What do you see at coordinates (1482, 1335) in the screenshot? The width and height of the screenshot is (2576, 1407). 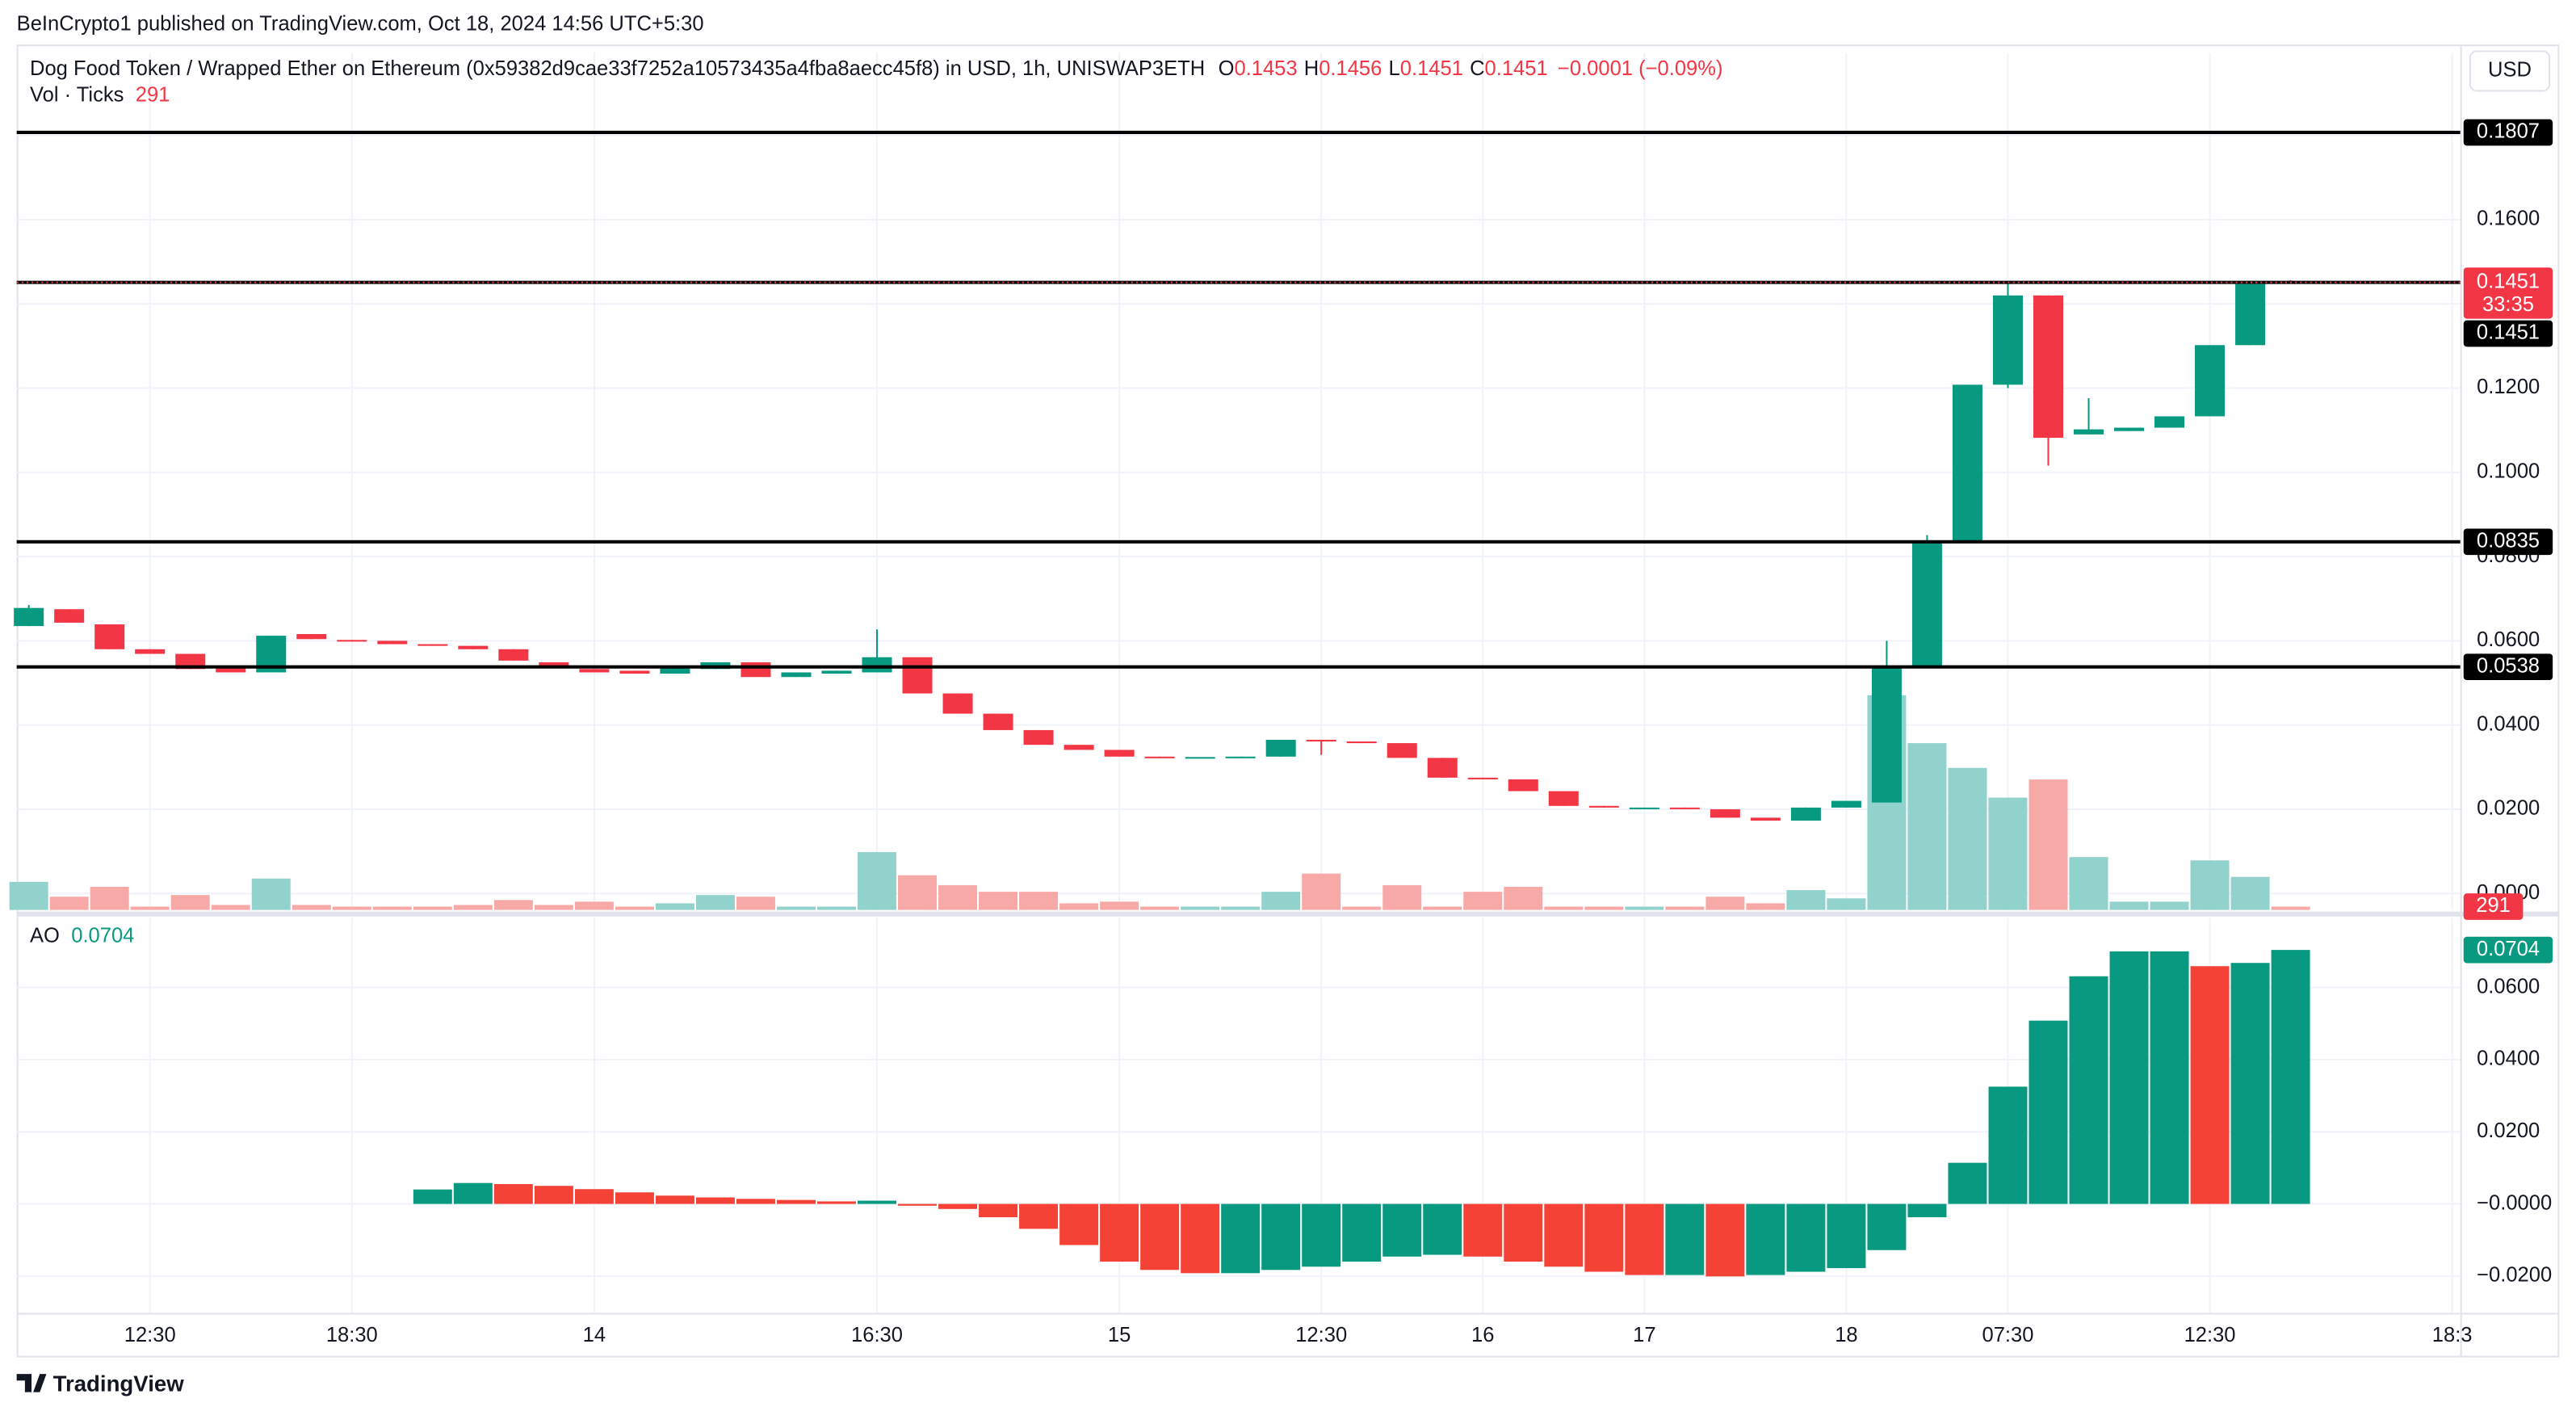 I see `x-tick-label: 16` at bounding box center [1482, 1335].